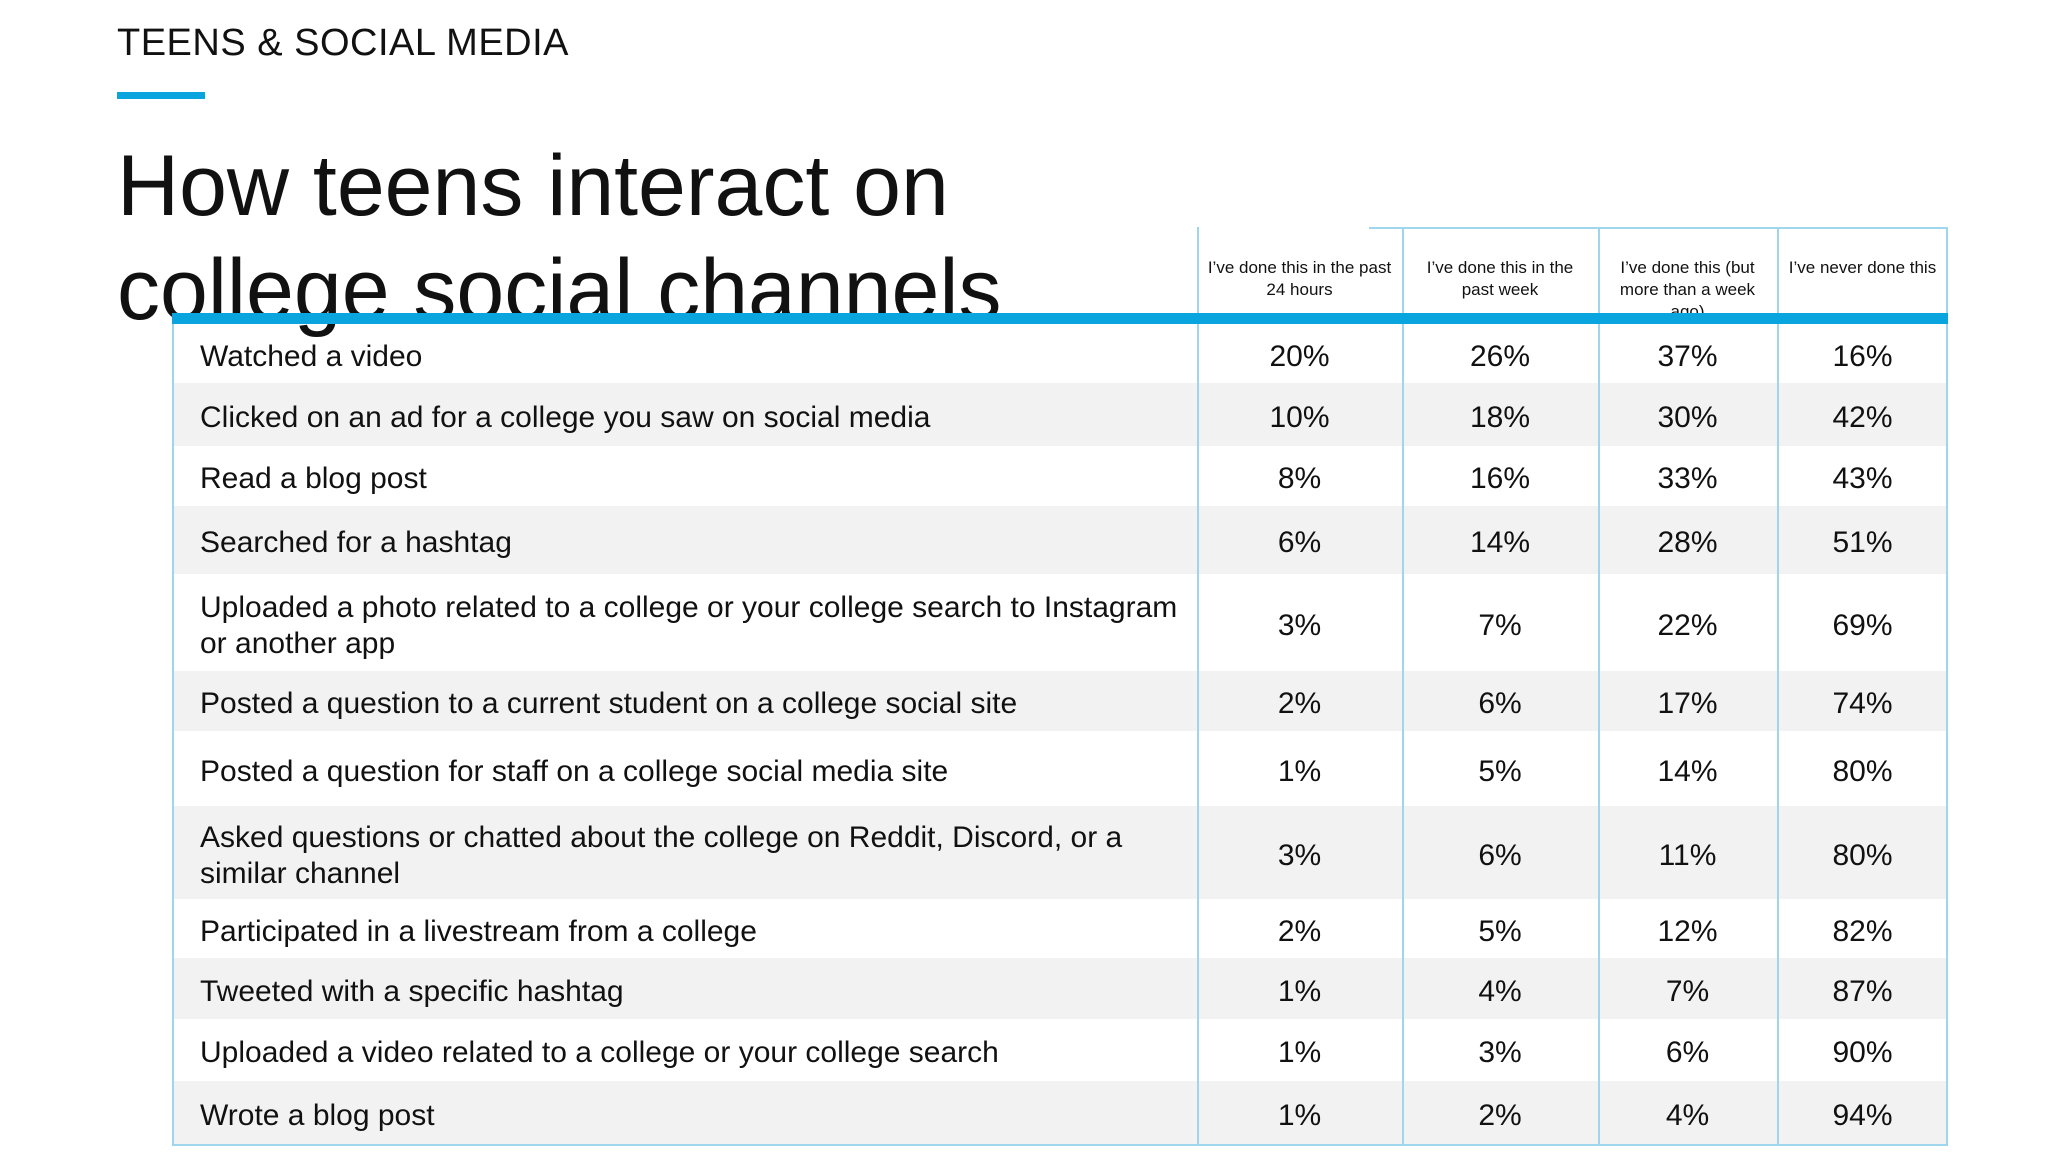  I want to click on value-cell: 33%, so click(1687, 478).